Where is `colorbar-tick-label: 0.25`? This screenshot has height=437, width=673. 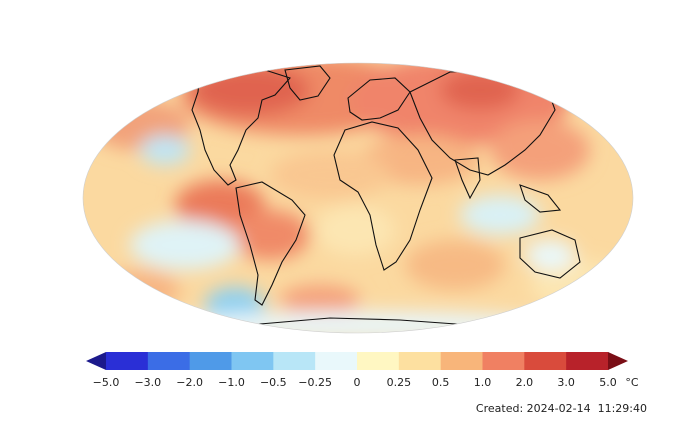 colorbar-tick-label: 0.25 is located at coordinates (399, 382).